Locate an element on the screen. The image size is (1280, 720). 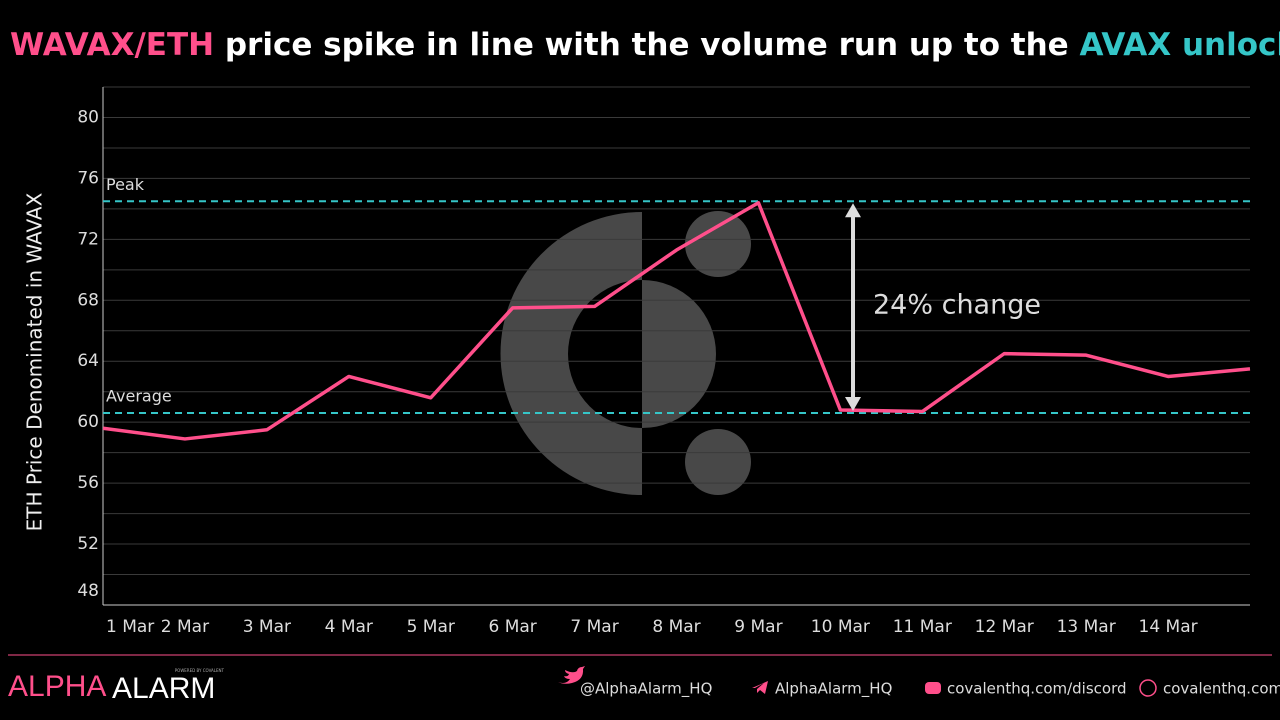
y-tick-label: 72 is located at coordinates (88, 239).